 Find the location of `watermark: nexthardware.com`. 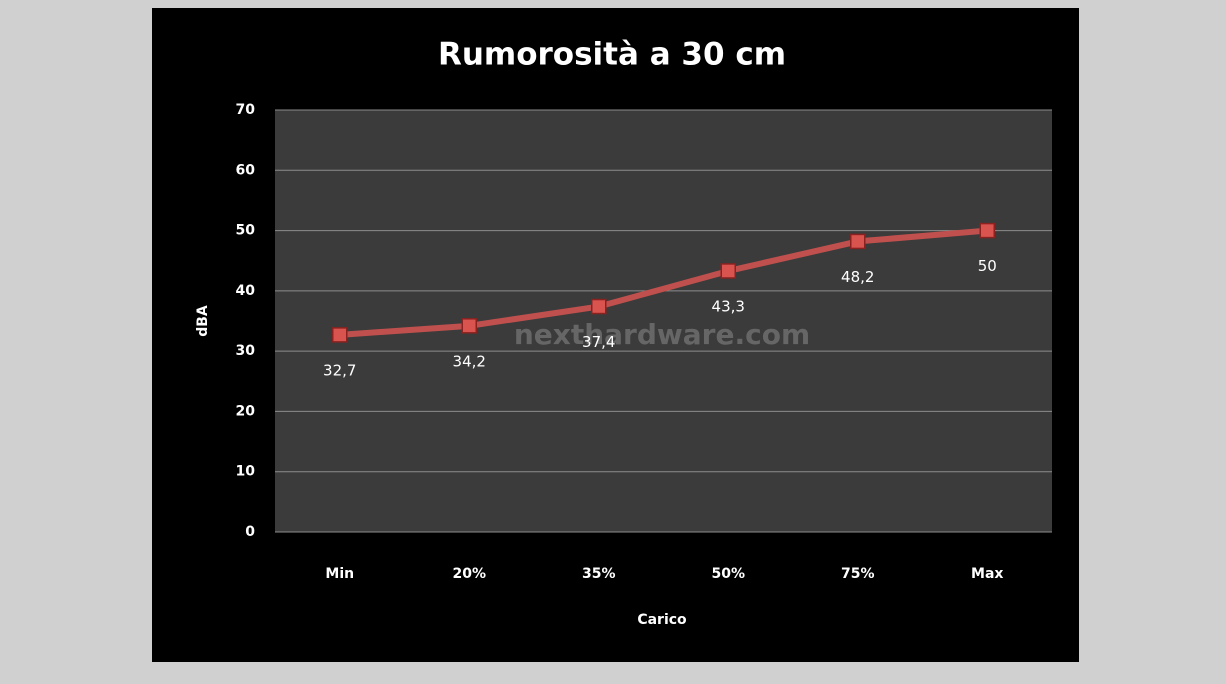

watermark: nexthardware.com is located at coordinates (662, 334).